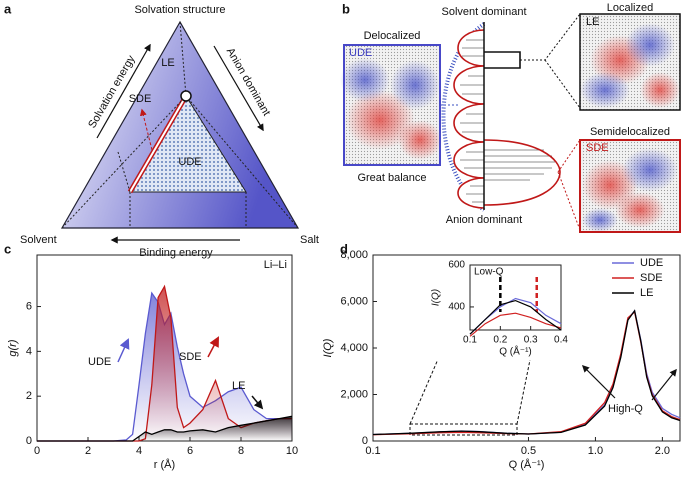 The height and width of the screenshot is (487, 685). Describe the element at coordinates (471, 387) in the screenshot. I see `zoom-connector` at that location.